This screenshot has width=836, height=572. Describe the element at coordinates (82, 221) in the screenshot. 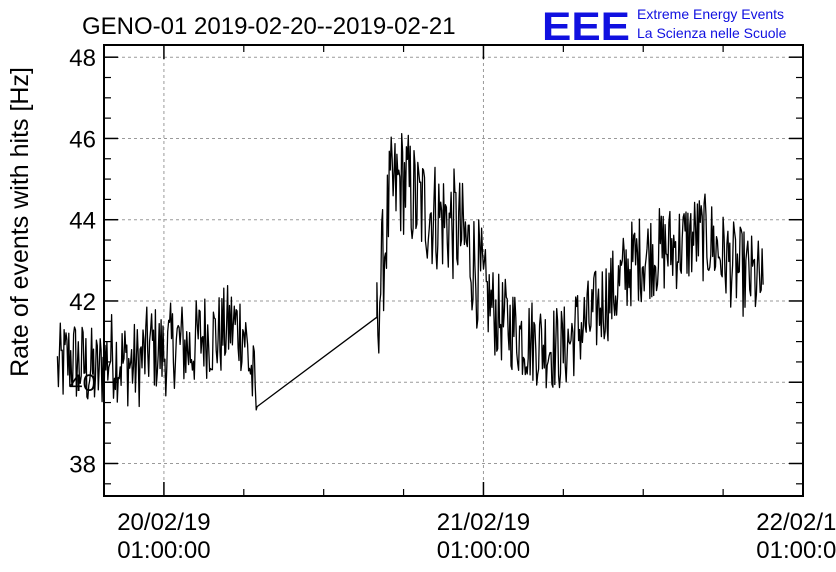

I see `y-tick-label: 44` at that location.